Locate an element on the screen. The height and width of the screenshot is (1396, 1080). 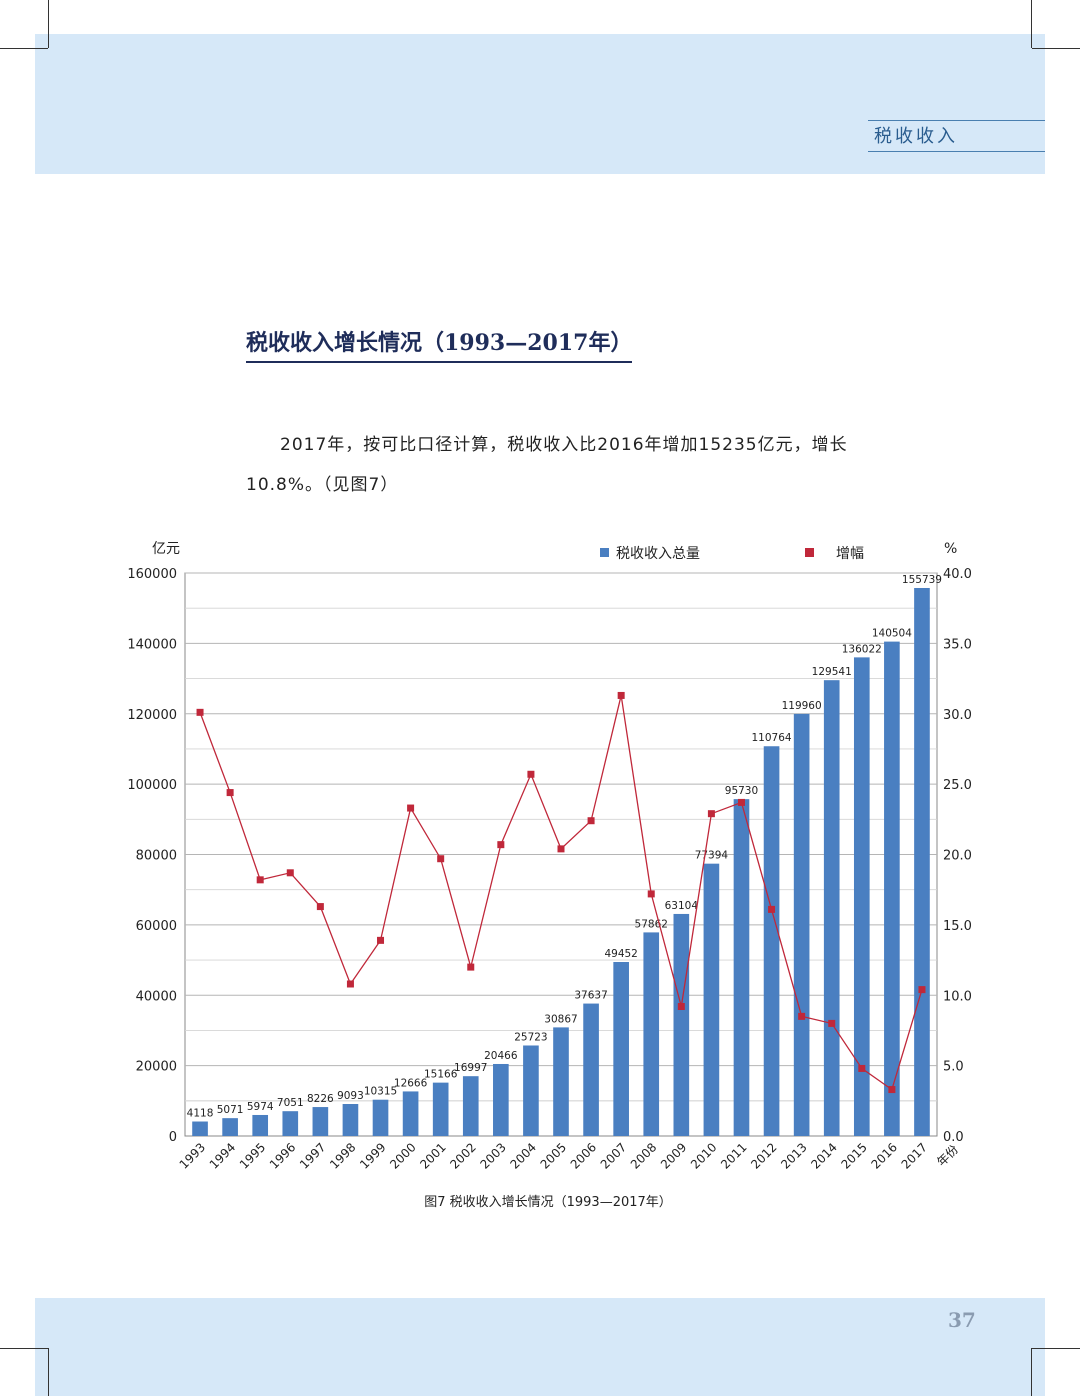
legend-label-bar: 税收收入总量 is located at coordinates (658, 554).